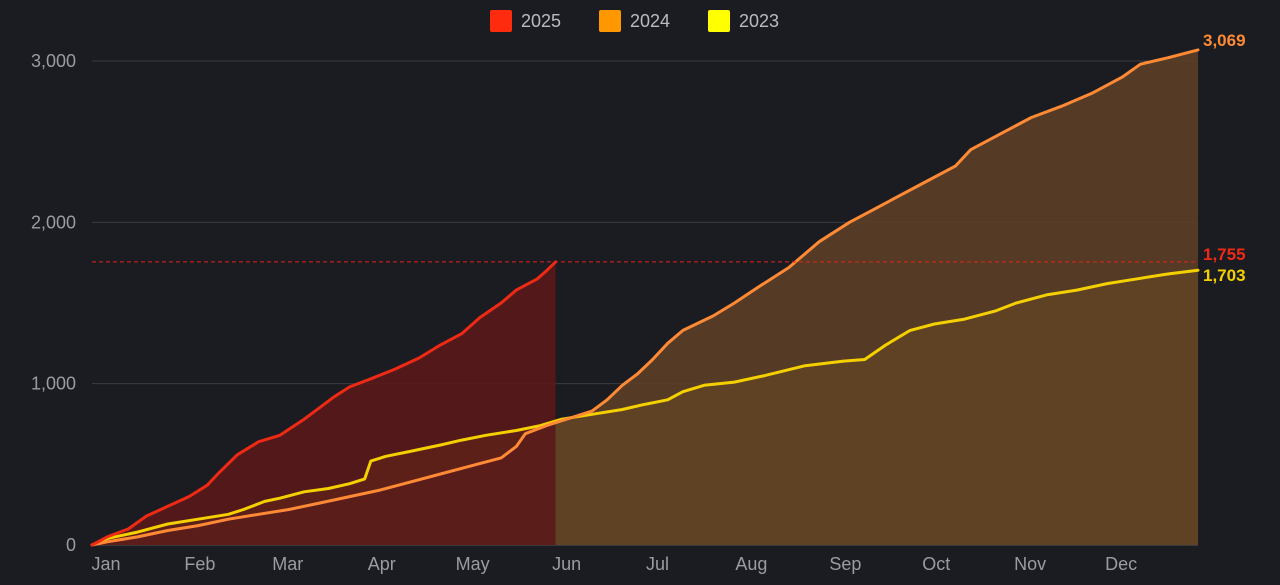  Describe the element at coordinates (1224, 275) in the screenshot. I see `end-label-2023: 1,703` at that location.